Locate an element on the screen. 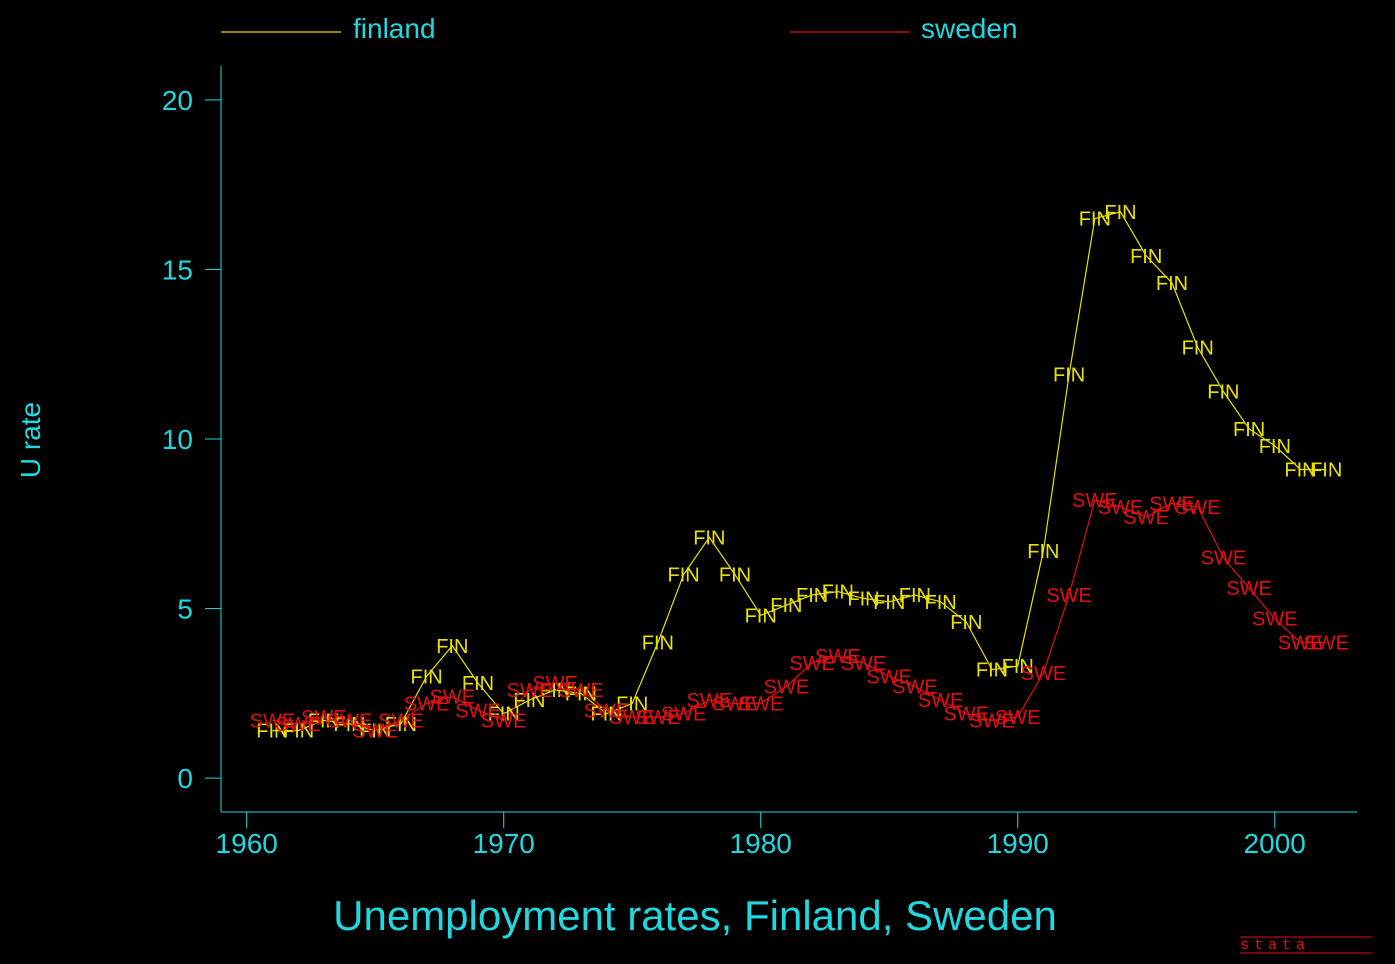 Image resolution: width=1395 pixels, height=964 pixels. x-tick-label: 2000 is located at coordinates (1275, 843).